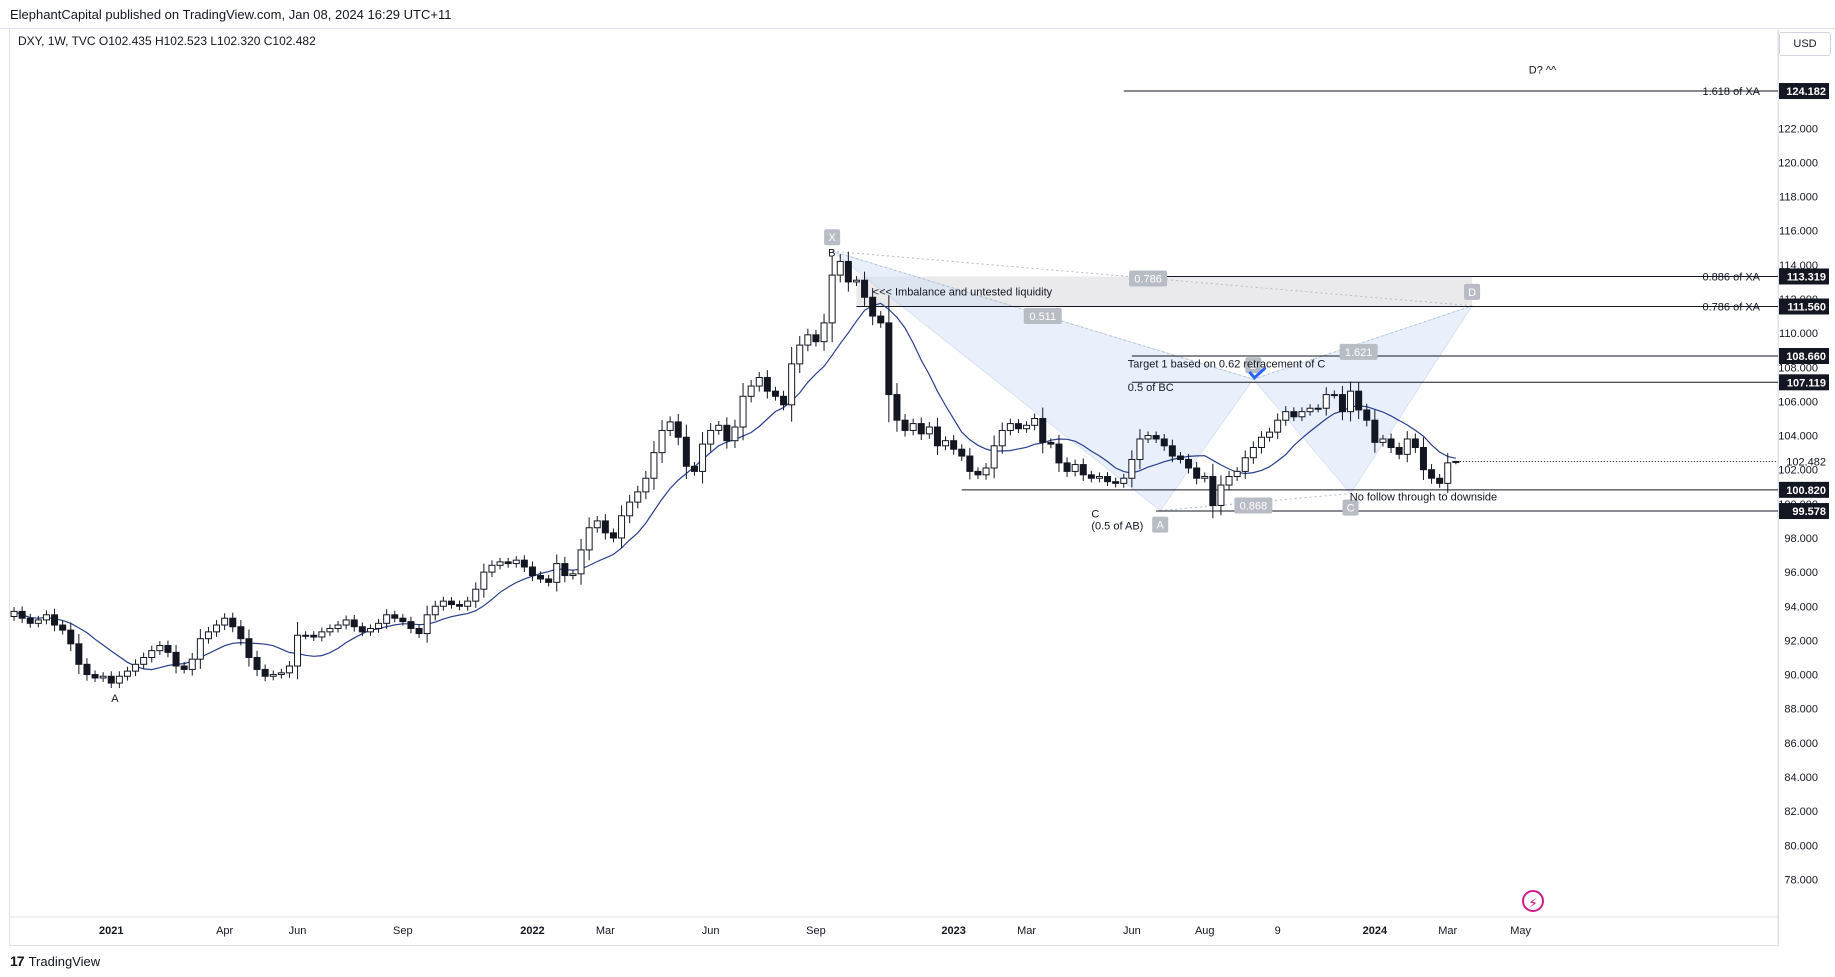 The width and height of the screenshot is (1835, 977). Describe the element at coordinates (831, 253) in the screenshot. I see `chart-annotation: B` at that location.